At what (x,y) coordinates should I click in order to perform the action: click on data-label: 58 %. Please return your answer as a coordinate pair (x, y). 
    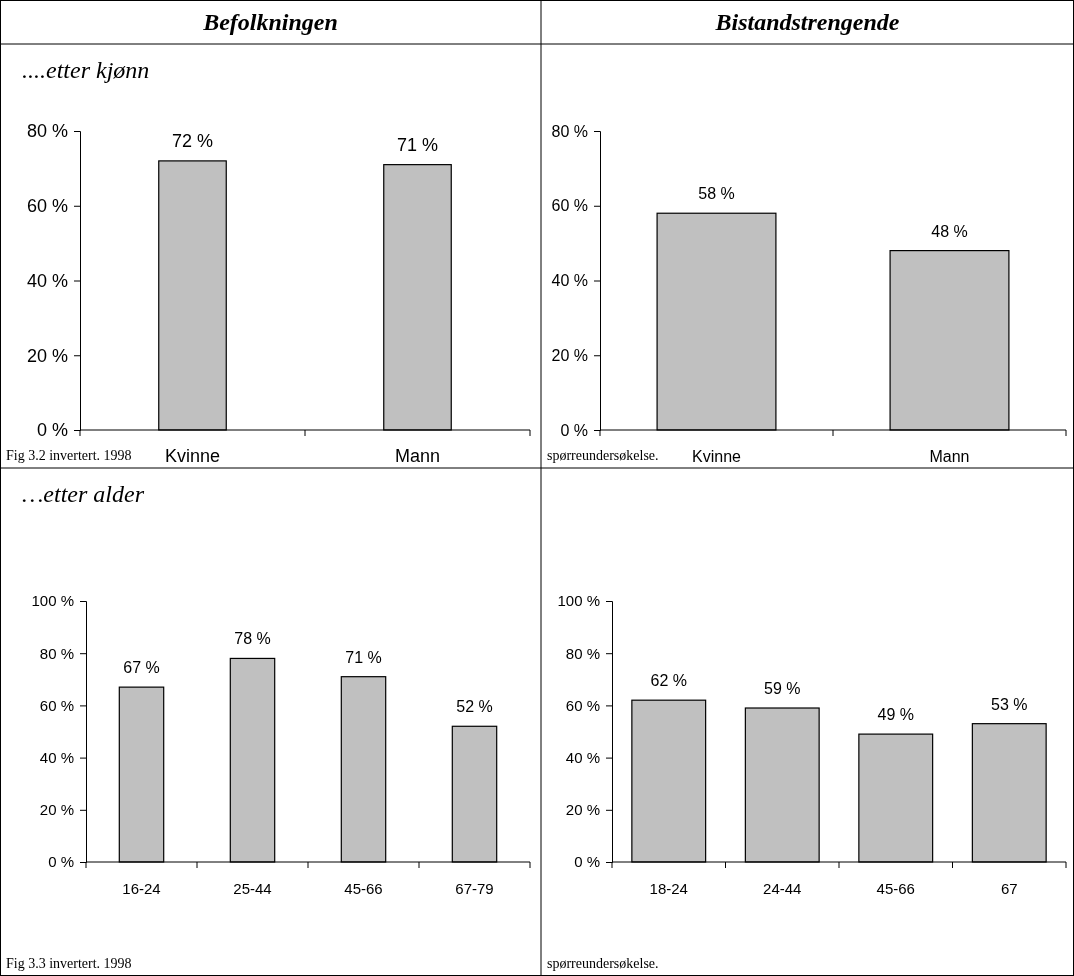
    Looking at the image, I should click on (716, 194).